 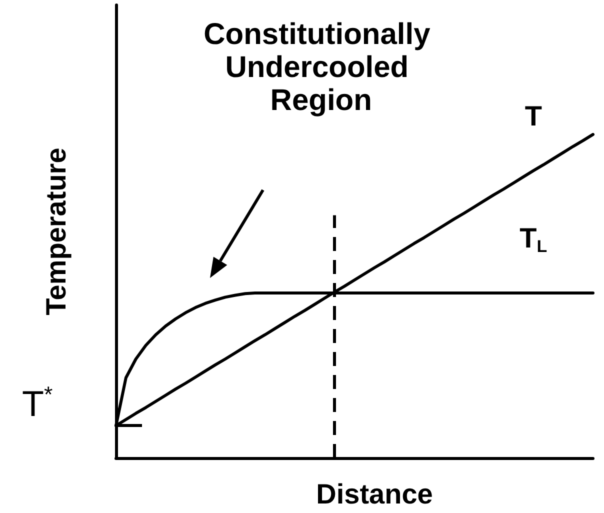 What do you see at coordinates (533, 116) in the screenshot?
I see `text: T` at bounding box center [533, 116].